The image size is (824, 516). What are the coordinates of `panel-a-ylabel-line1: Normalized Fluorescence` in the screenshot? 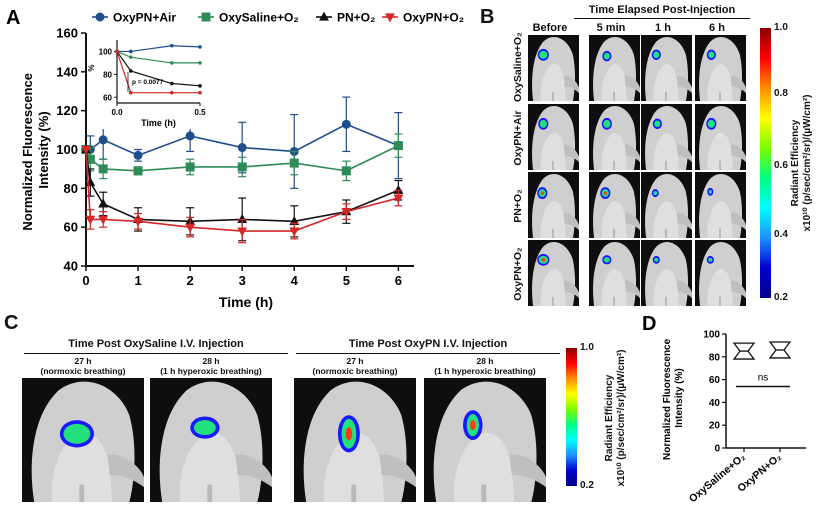 It's located at (27, 152).